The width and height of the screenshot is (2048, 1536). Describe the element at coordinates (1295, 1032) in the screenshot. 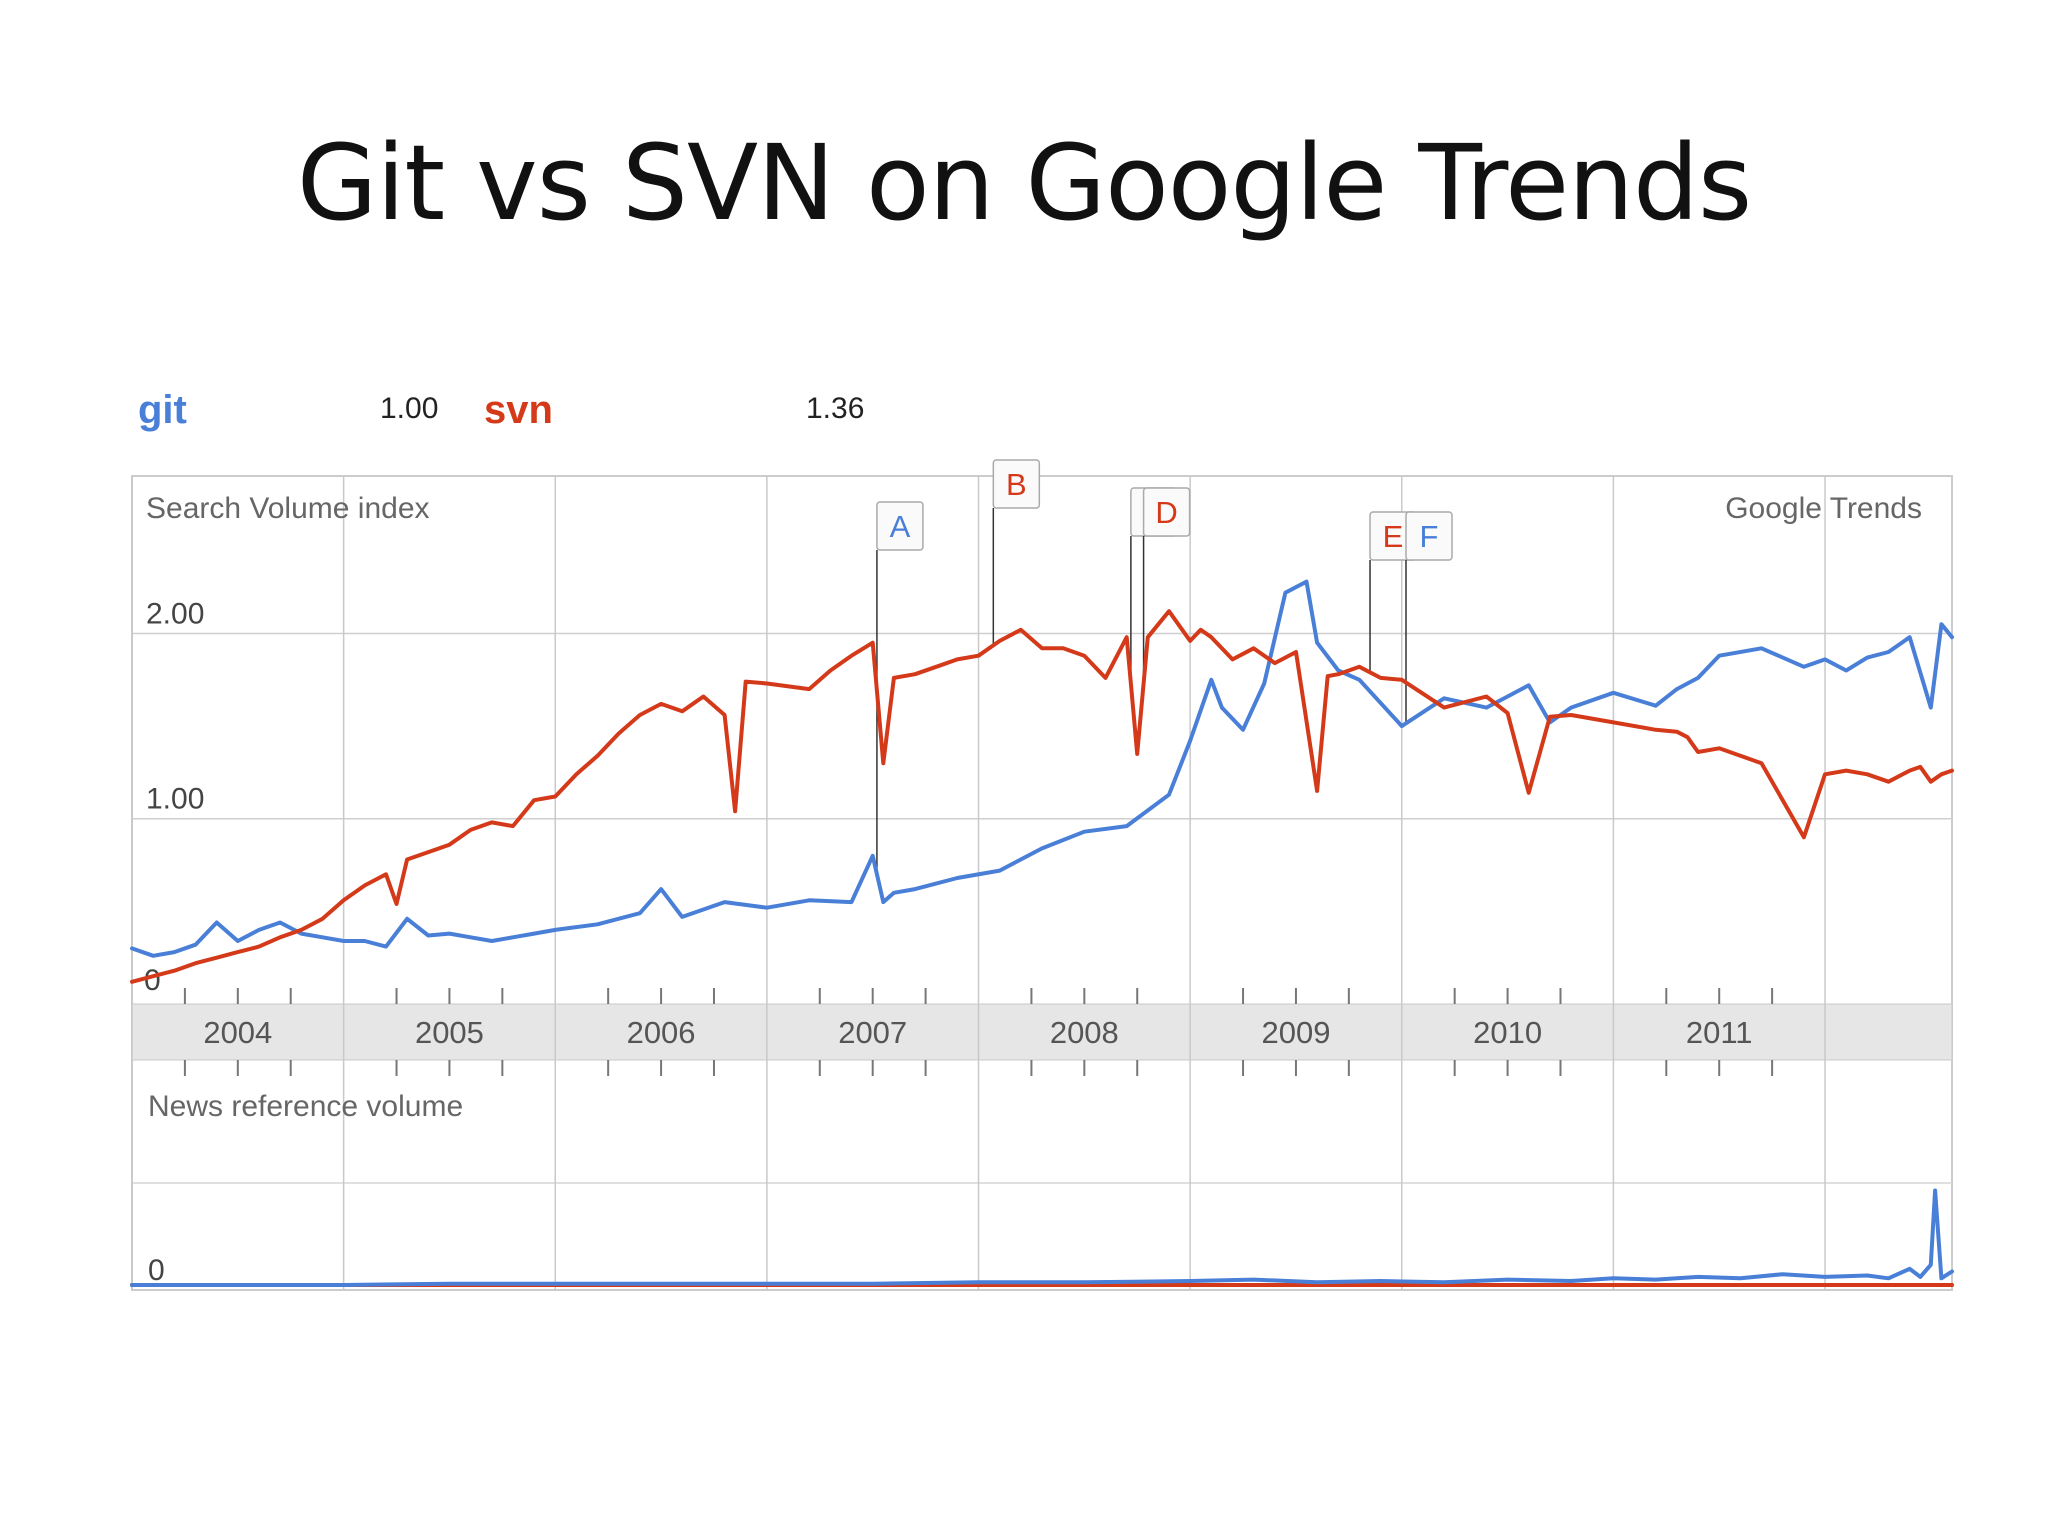

I see `year-label: 2009` at that location.